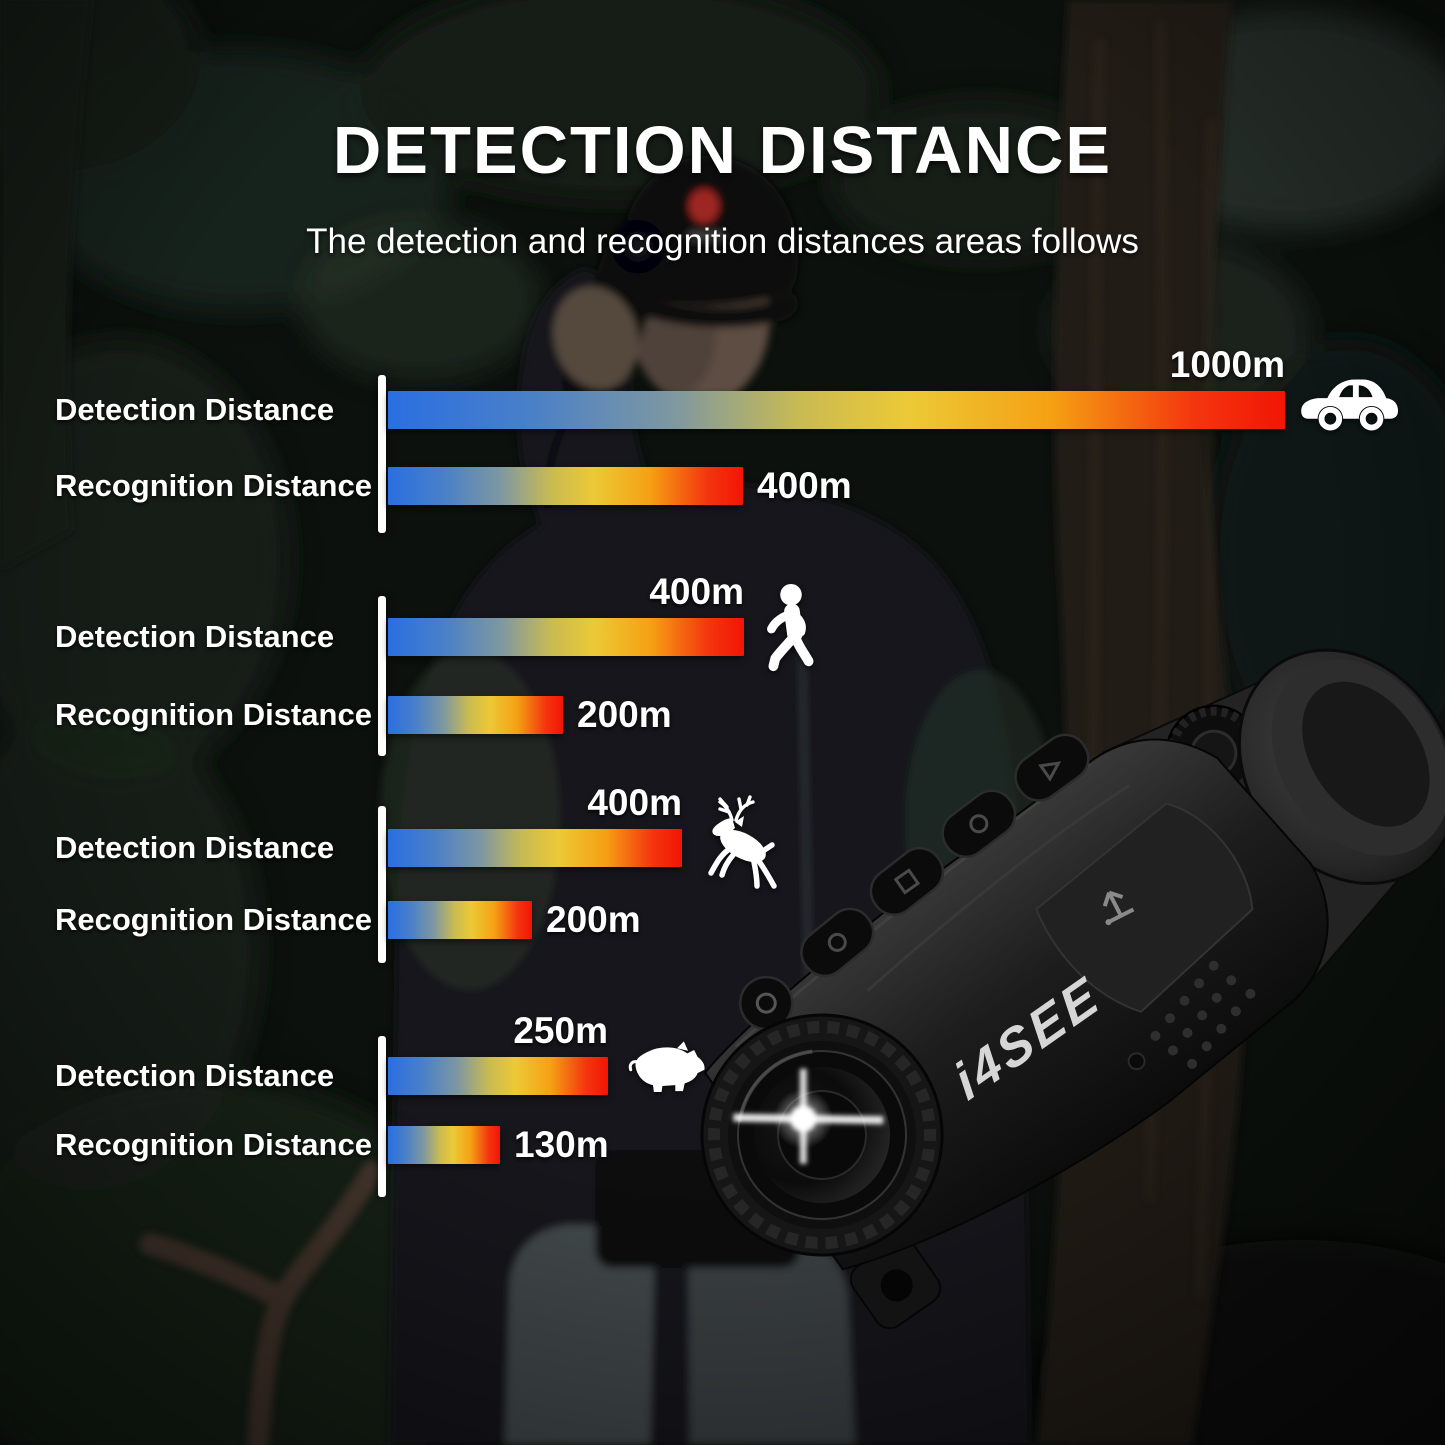 The width and height of the screenshot is (1445, 1445). Describe the element at coordinates (560, 1030) in the screenshot. I see `detection-value: 250m` at that location.